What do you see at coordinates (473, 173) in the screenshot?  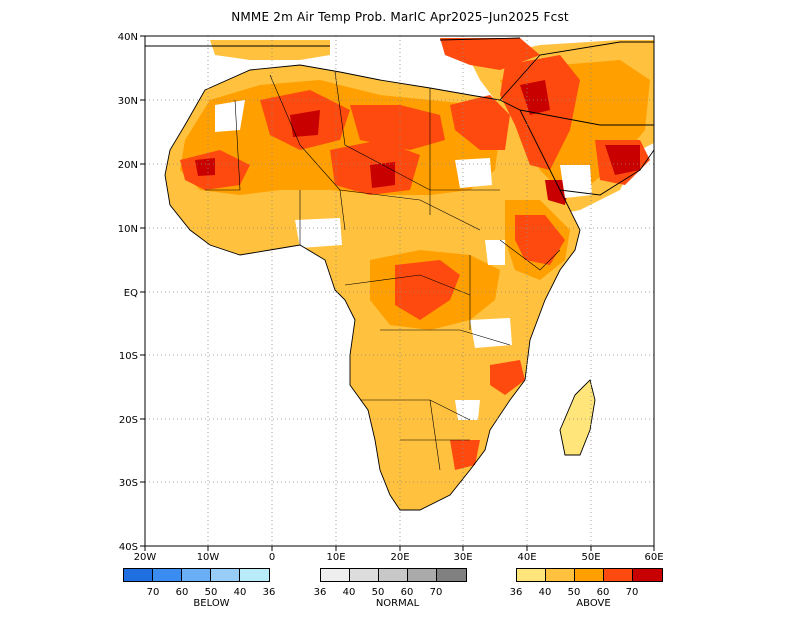 I see `white-patch-sudan` at bounding box center [473, 173].